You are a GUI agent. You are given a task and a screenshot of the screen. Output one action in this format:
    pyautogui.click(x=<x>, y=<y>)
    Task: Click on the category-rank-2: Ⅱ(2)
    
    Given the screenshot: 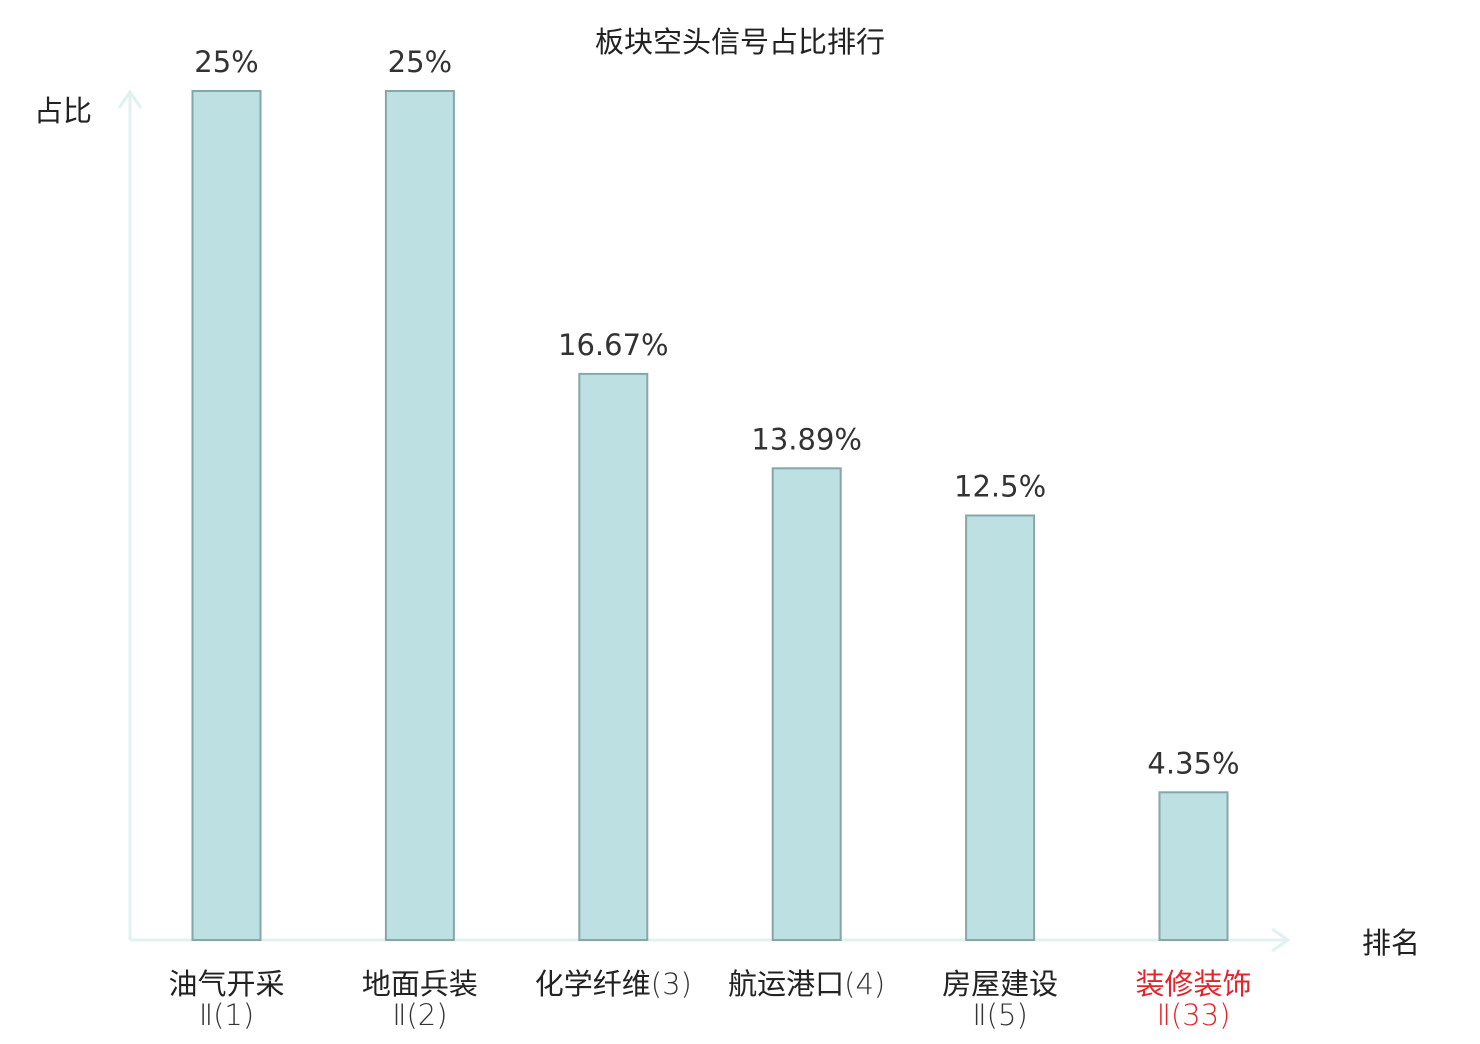 What is the action you would take?
    pyautogui.click(x=419, y=1015)
    